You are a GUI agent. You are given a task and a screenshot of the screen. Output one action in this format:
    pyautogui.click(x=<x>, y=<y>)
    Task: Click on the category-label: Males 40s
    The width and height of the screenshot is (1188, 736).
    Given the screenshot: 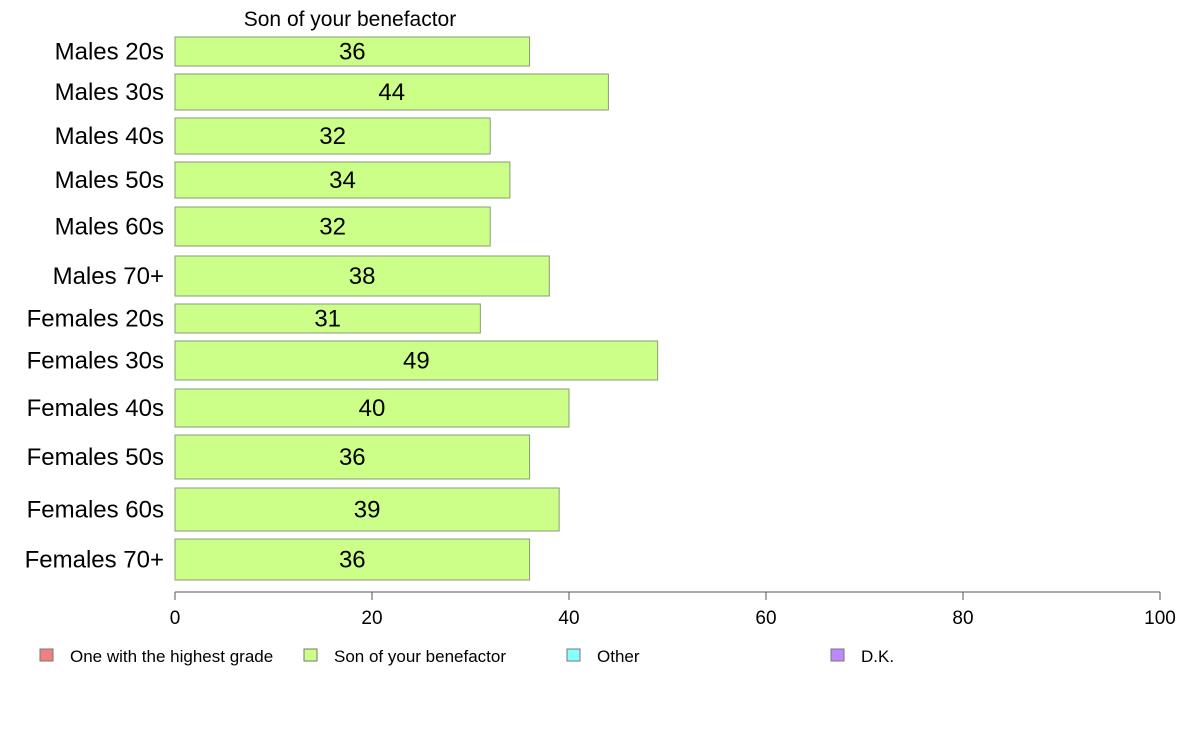 What is the action you would take?
    pyautogui.click(x=109, y=136)
    